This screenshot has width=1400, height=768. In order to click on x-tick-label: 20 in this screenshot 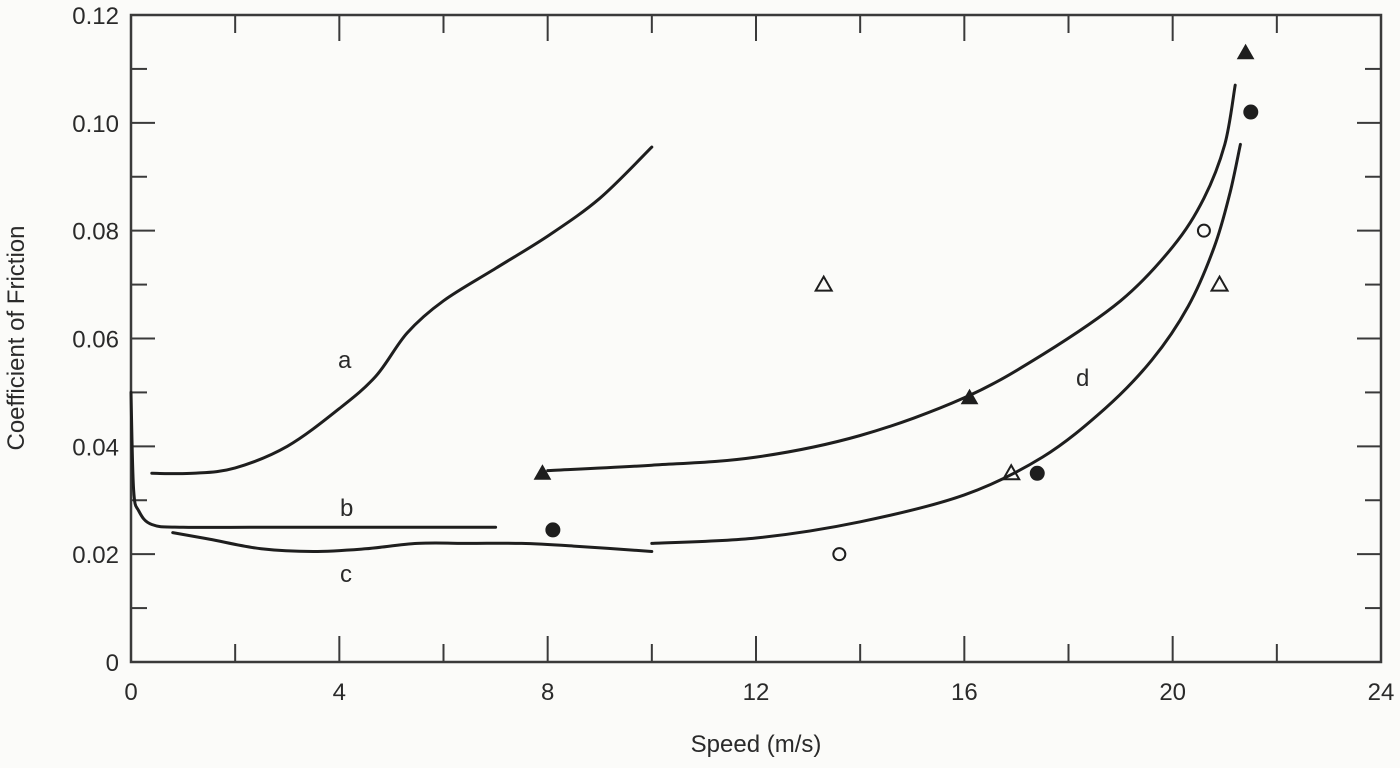, I will do `click(1172, 692)`.